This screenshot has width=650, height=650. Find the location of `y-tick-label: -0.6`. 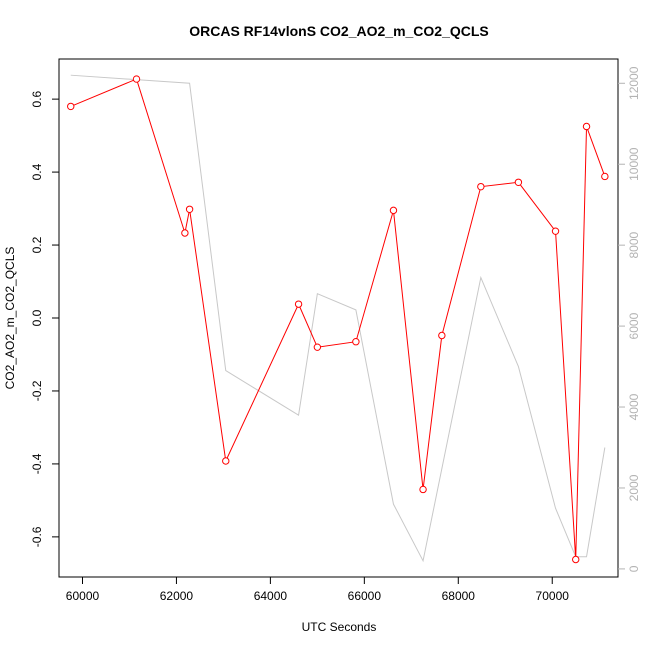

y-tick-label: -0.6 is located at coordinates (37, 536).